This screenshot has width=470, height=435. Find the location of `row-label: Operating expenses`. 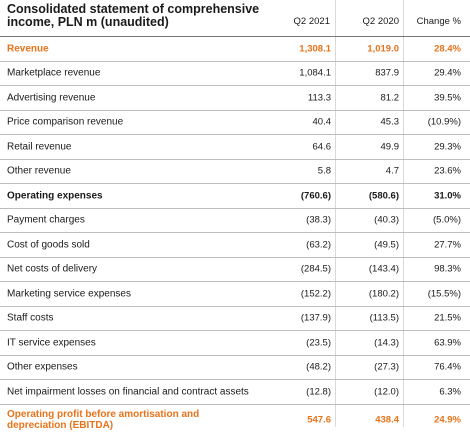

row-label: Operating expenses is located at coordinates (55, 196).